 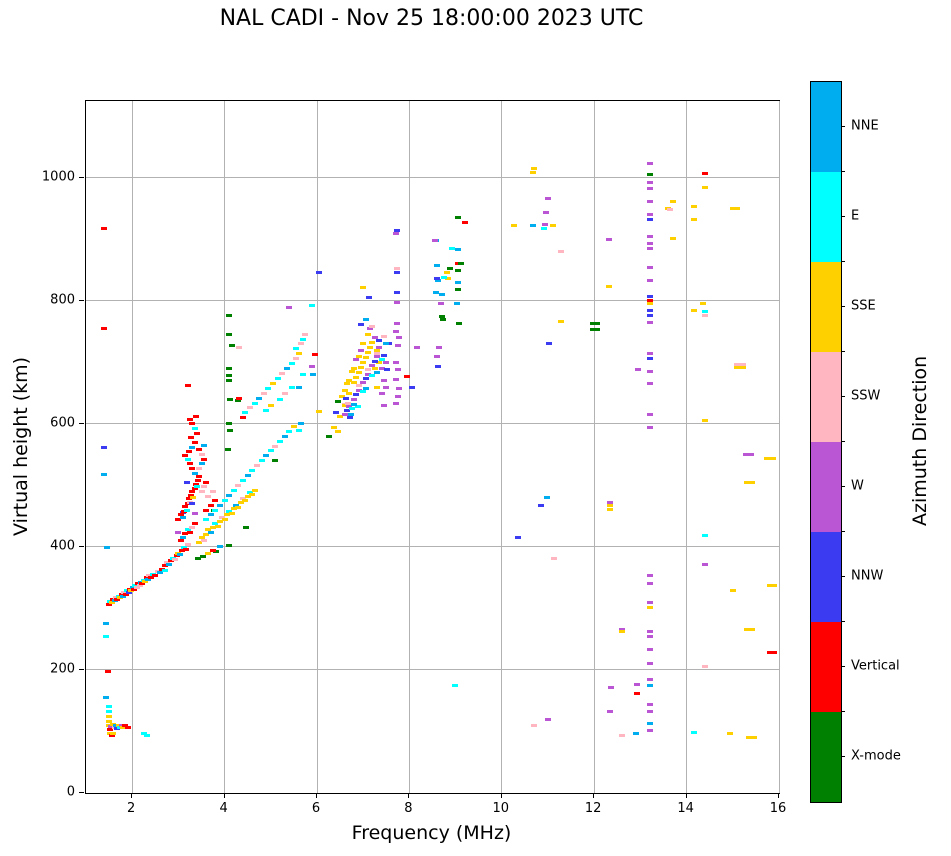 I want to click on colorbar-segment-E, so click(x=826, y=217).